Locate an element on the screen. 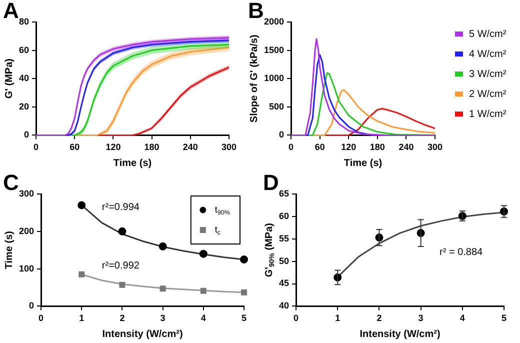 The image size is (520, 343). y-axis-title: Time (s) is located at coordinates (9, 250).